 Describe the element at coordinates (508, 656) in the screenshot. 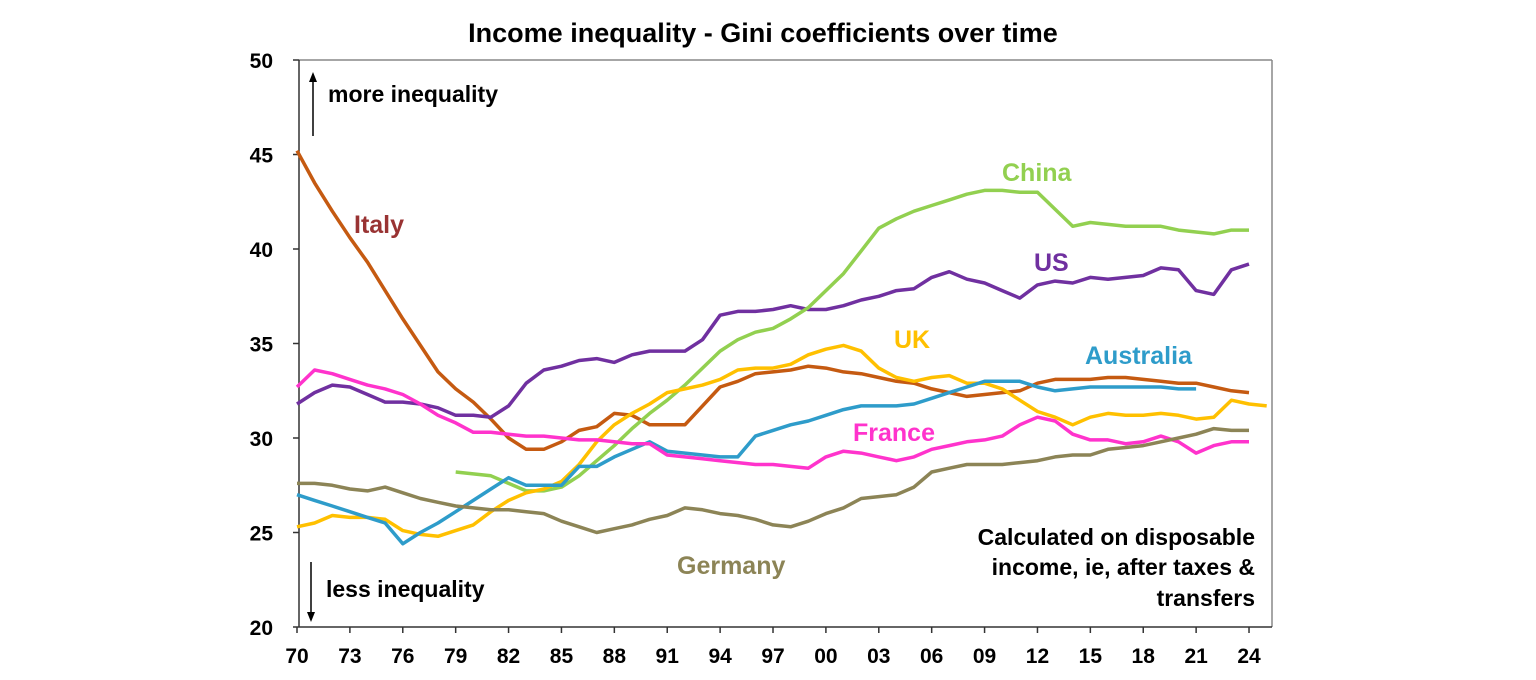

I see `x-tick-label: 82` at that location.